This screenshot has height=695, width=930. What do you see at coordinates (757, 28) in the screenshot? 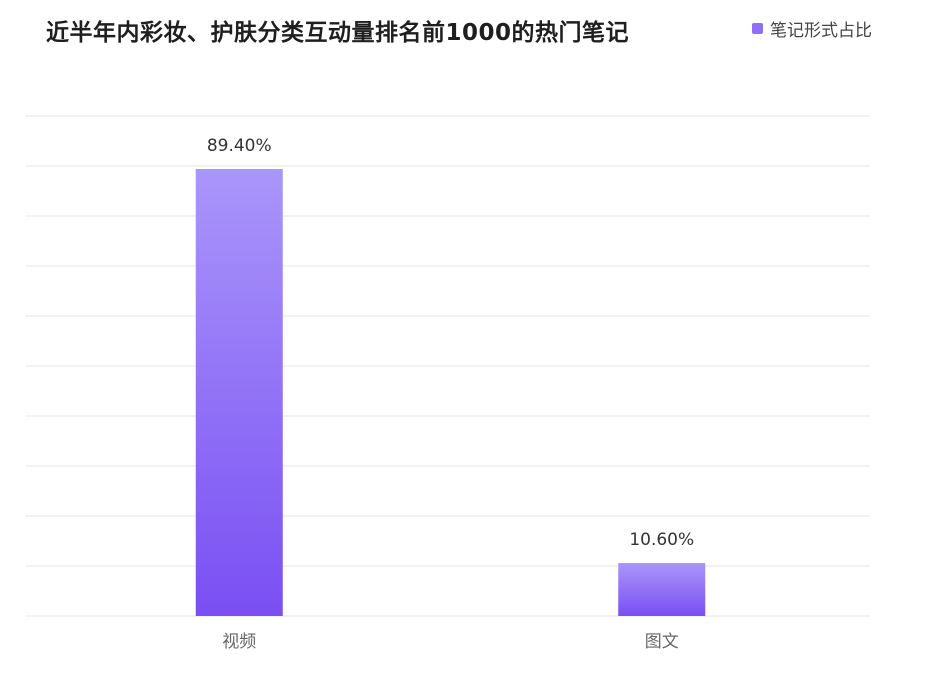
I see `legend-swatch` at bounding box center [757, 28].